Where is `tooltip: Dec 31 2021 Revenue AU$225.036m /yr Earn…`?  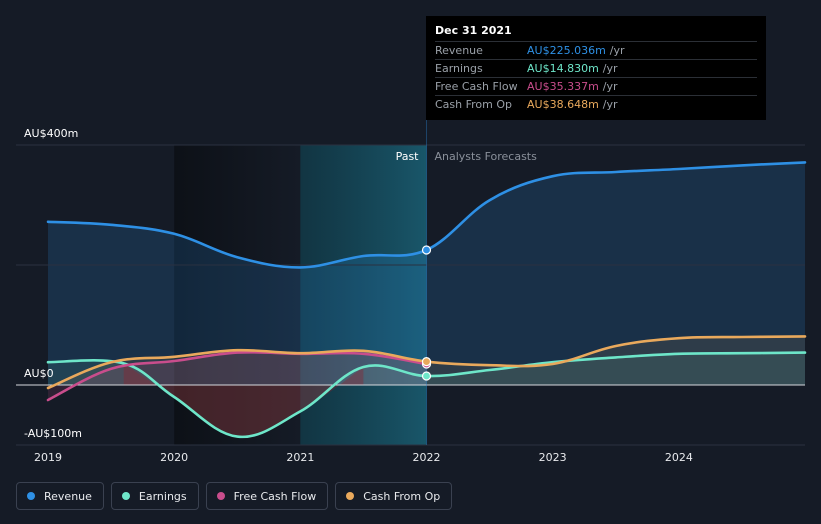
tooltip: Dec 31 2021 Revenue AU$225.036m /yr Earn… is located at coordinates (596, 68).